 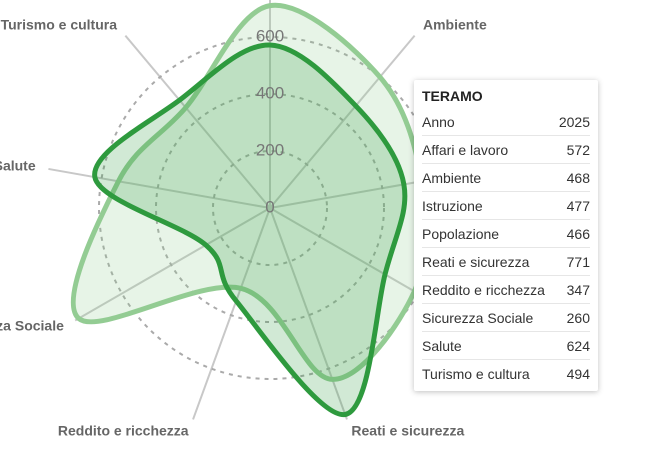 I want to click on tooltip-row: Popolazione 466, so click(x=506, y=234).